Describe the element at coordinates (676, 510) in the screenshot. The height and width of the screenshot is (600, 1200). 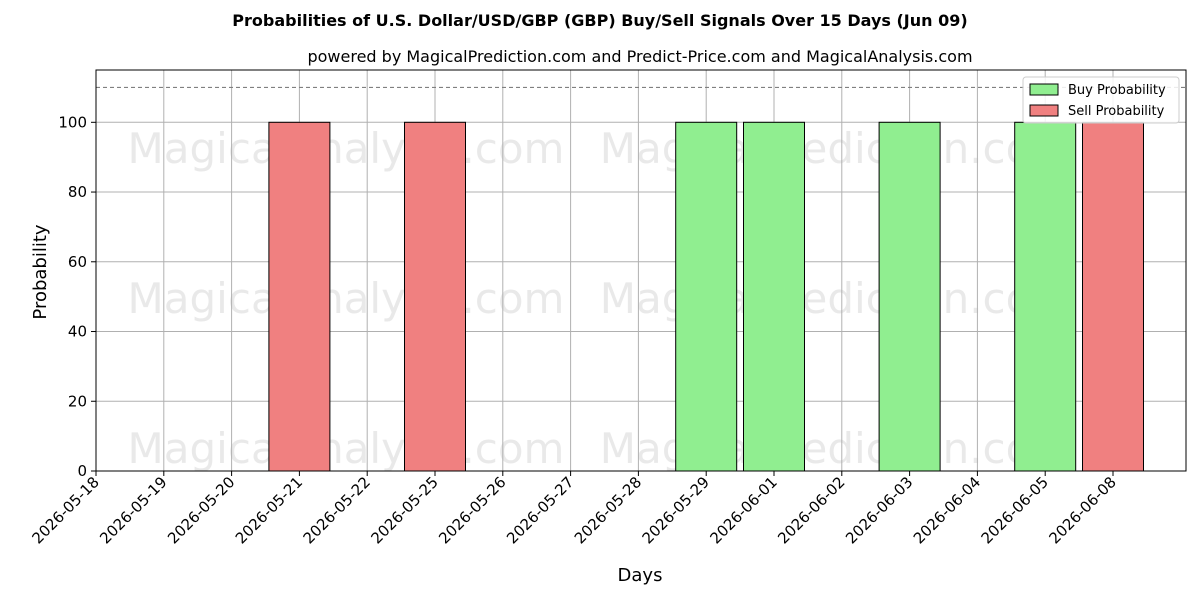
I see `x-tick-label: 2026-05-29` at that location.